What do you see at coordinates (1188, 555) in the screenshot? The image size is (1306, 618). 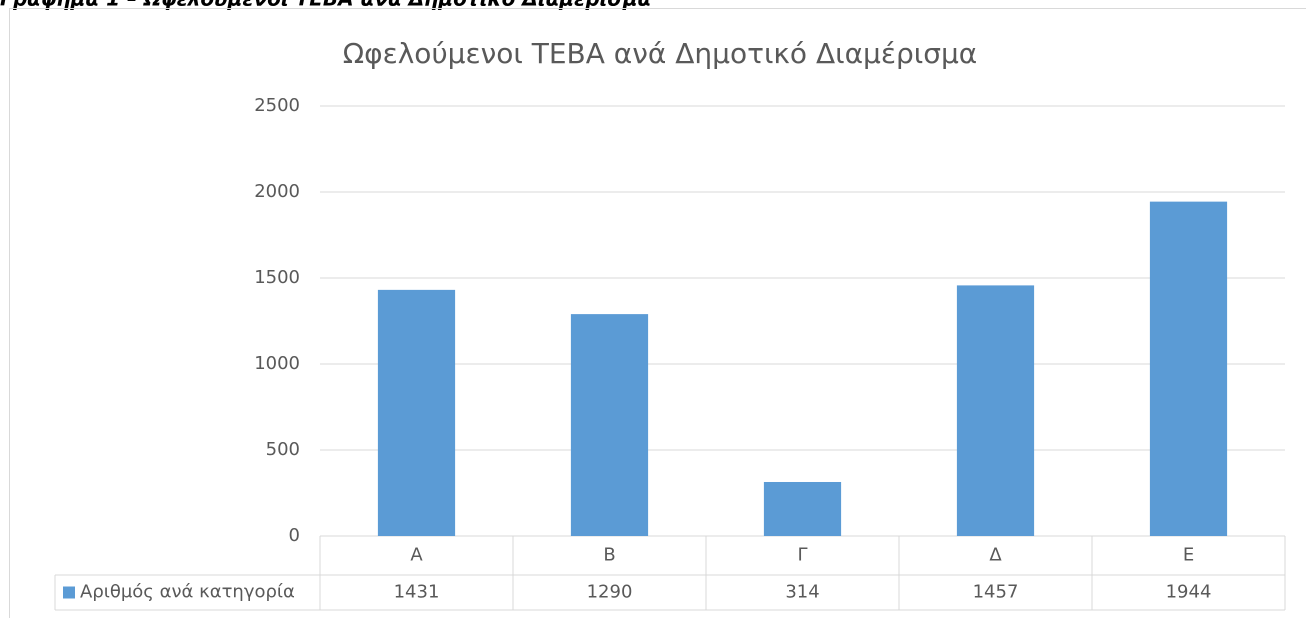 I see `x-tick-label: Ε` at bounding box center [1188, 555].